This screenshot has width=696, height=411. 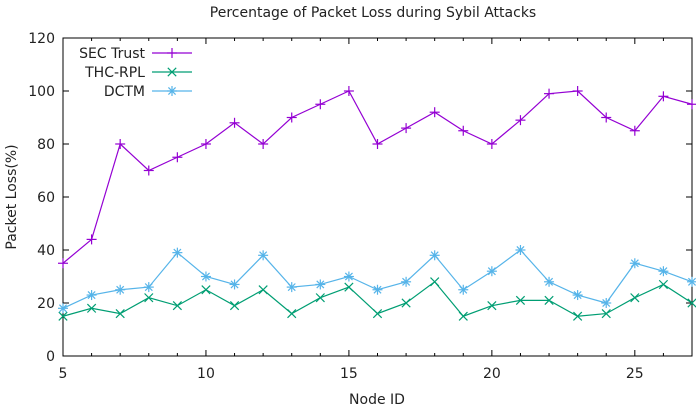 I want to click on legend: SEC Trust THC-RPL DCTM, so click(x=135, y=73).